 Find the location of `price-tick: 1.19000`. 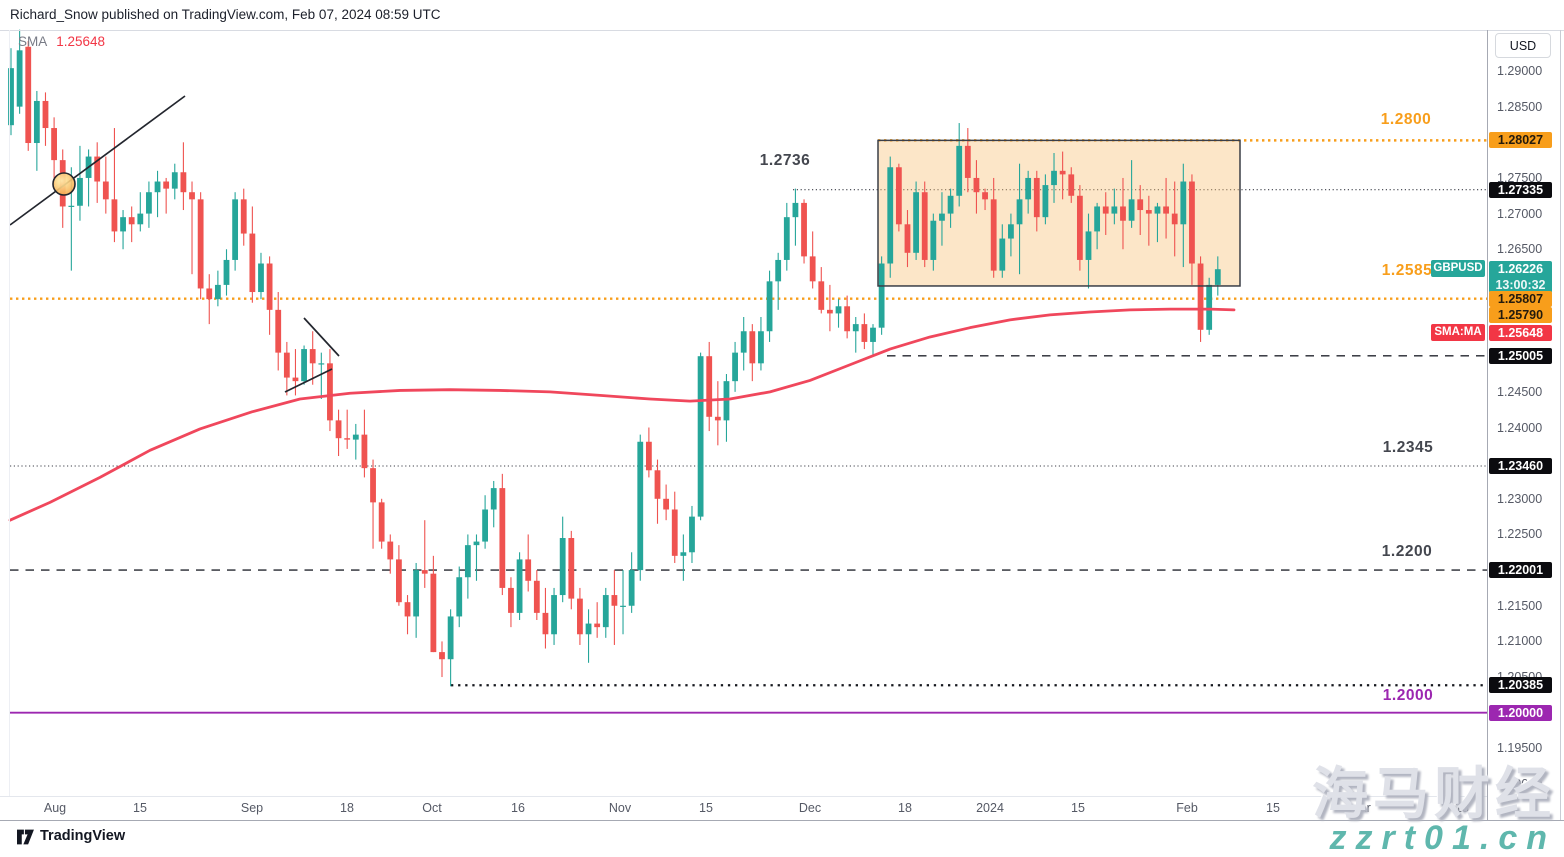

price-tick: 1.19000 is located at coordinates (1520, 784).